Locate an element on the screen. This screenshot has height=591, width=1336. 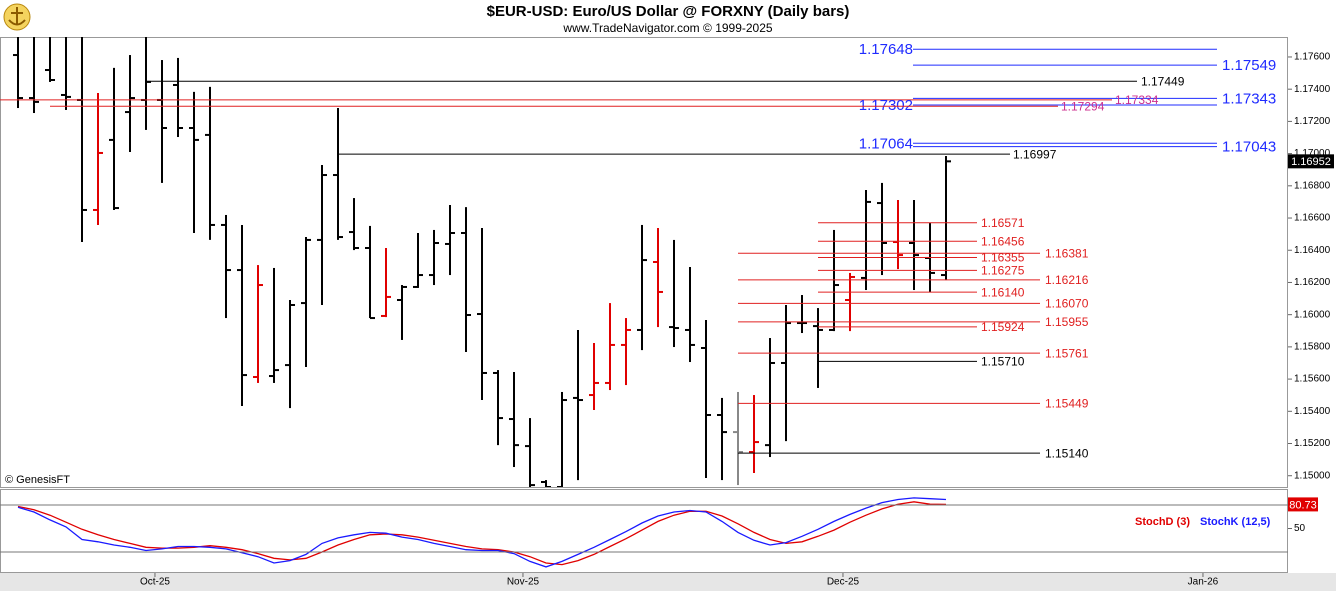
legend-entry: StochD (3) is located at coordinates (1162, 522).